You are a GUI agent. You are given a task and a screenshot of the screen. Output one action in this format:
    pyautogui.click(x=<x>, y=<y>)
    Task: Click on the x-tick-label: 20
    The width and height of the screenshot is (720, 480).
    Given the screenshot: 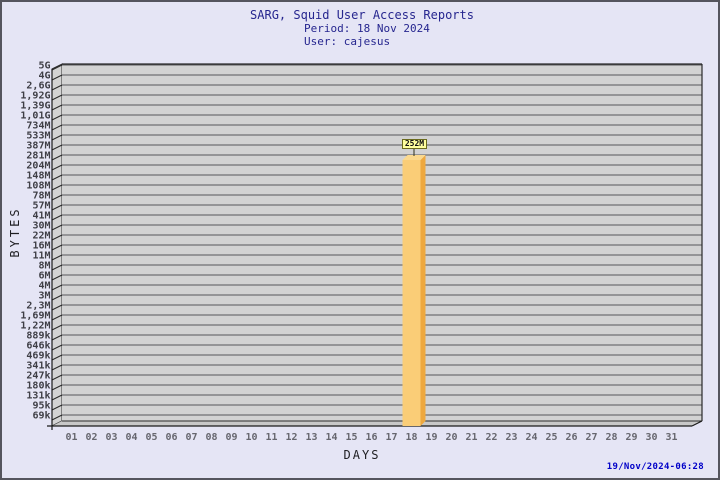 What is the action you would take?
    pyautogui.click(x=451, y=437)
    